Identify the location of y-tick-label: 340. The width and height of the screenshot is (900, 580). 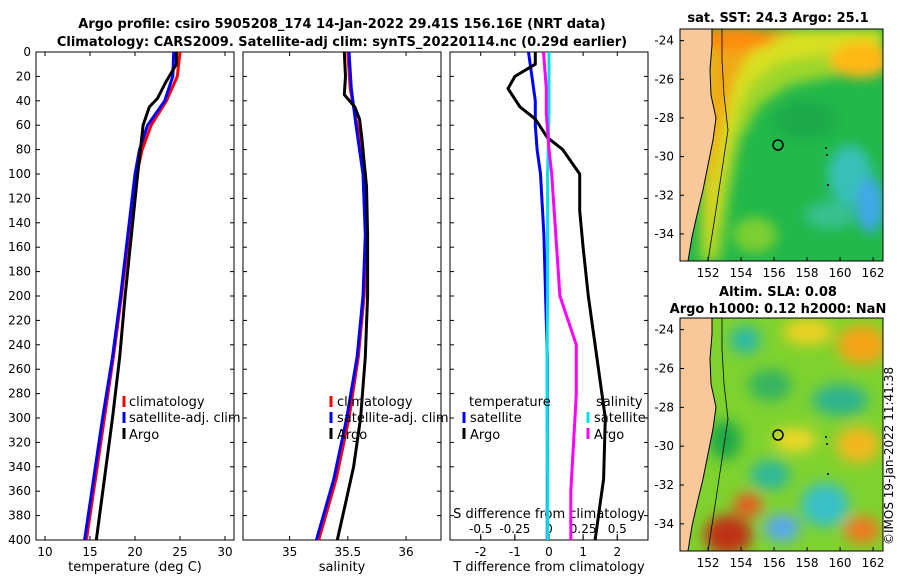
(19, 467).